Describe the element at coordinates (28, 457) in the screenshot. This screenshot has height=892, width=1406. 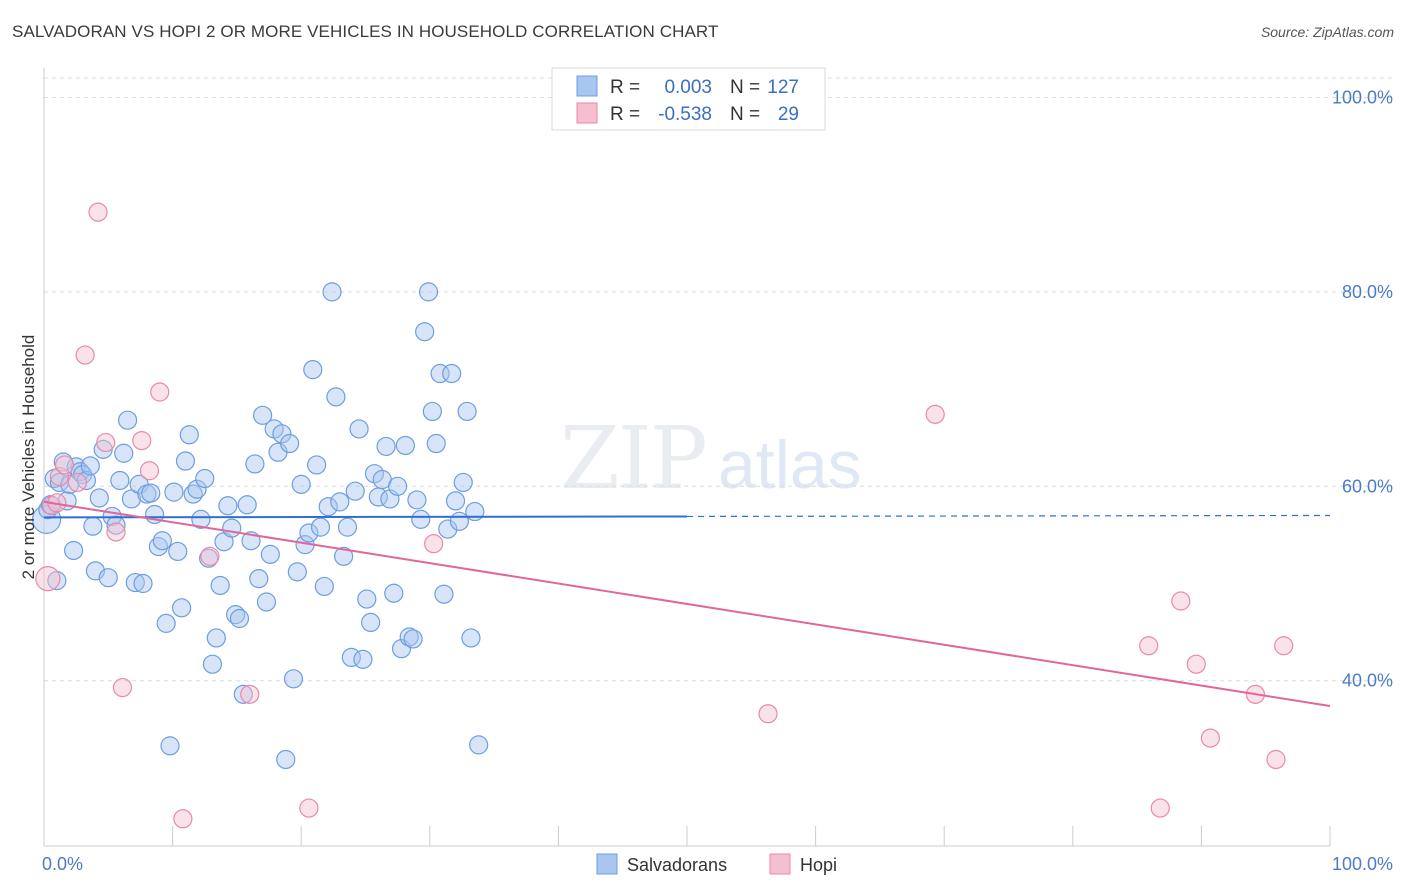
I see `y-axis-label: 2 or more Vehicles in Household` at that location.